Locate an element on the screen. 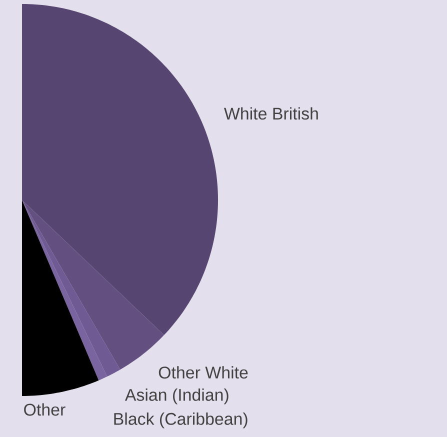  slice-label: Asian (Indian) is located at coordinates (176, 396).